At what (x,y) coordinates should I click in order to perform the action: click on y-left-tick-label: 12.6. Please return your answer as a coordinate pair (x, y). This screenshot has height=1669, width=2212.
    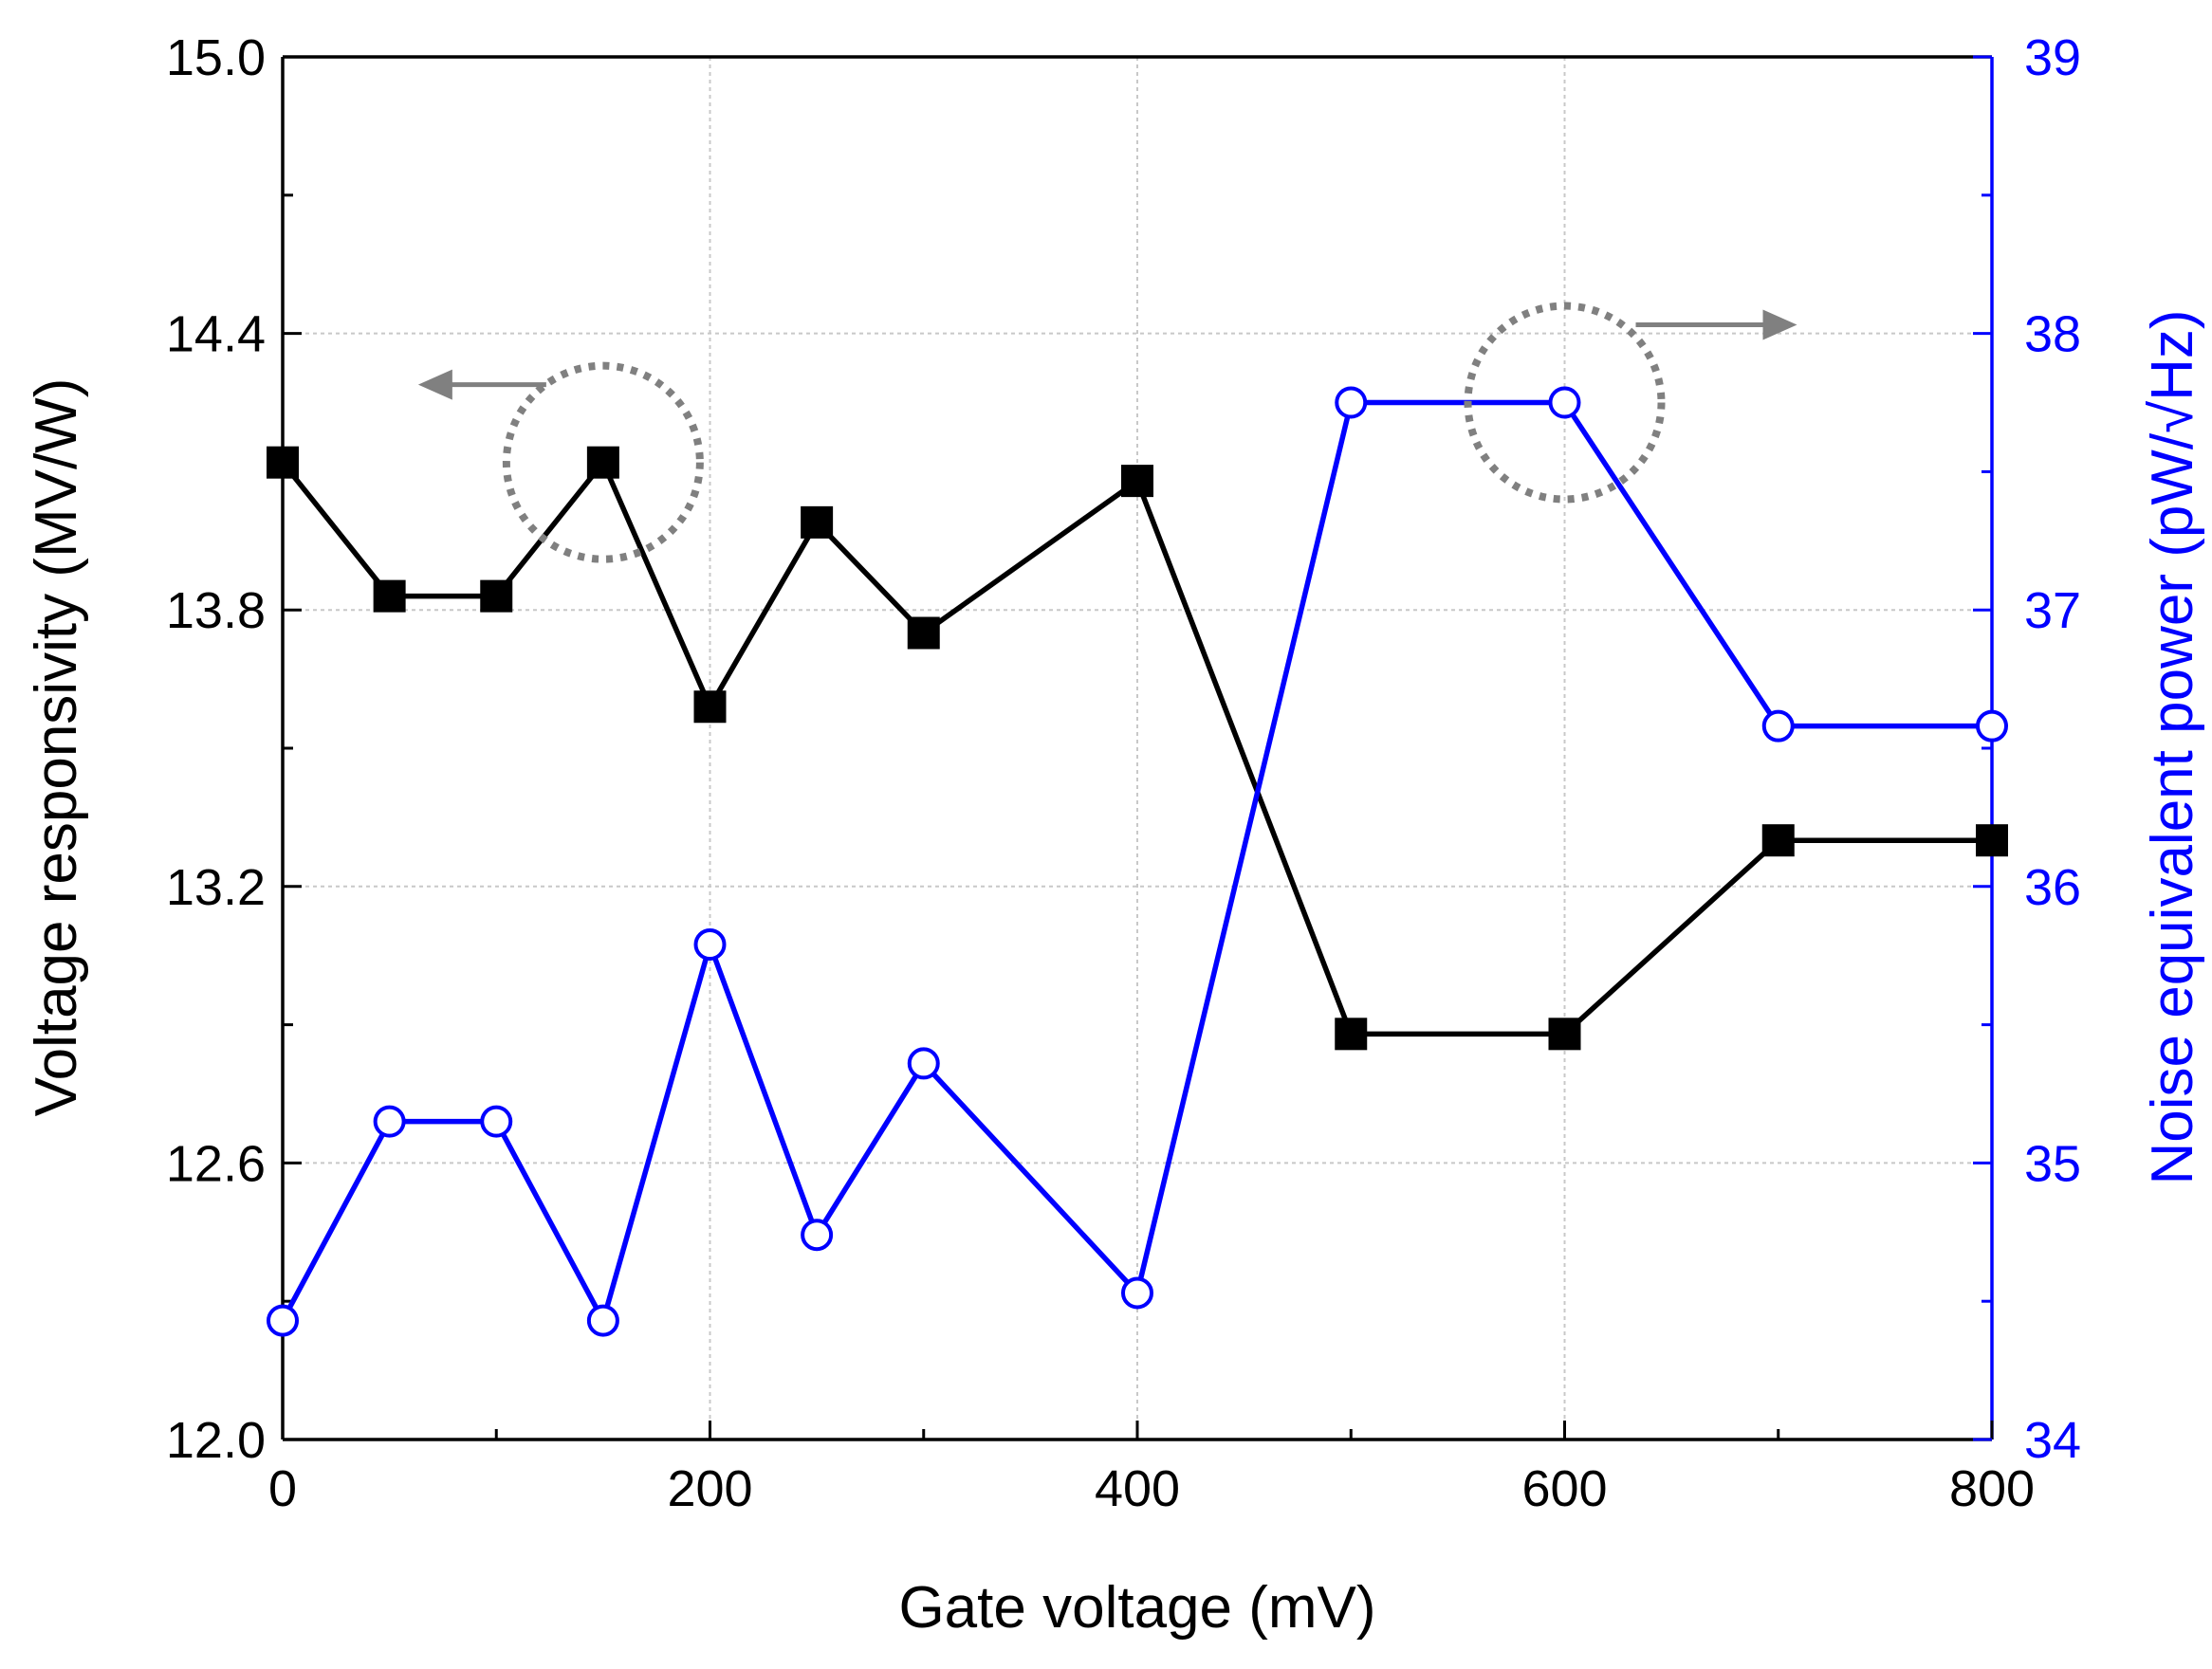
    Looking at the image, I should click on (216, 1163).